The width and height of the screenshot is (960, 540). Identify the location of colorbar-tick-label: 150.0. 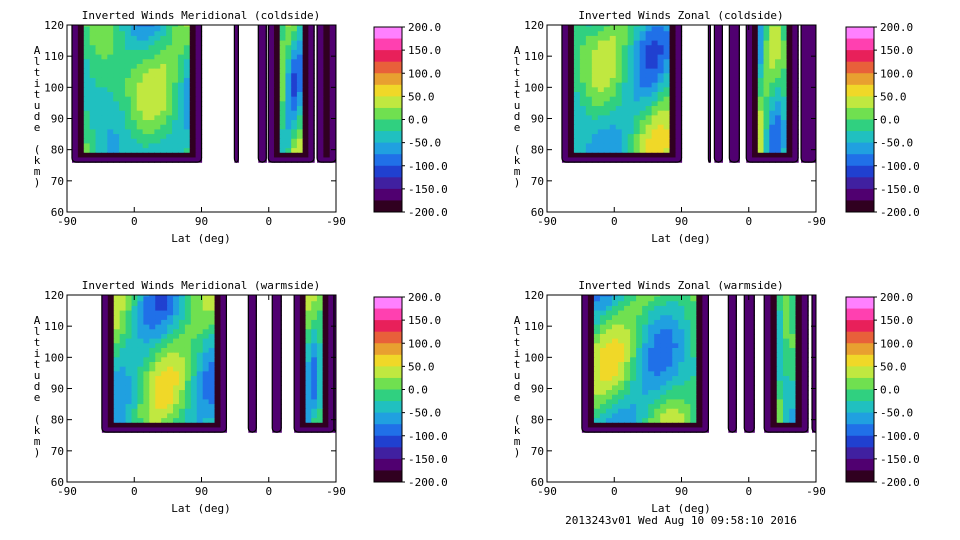
(424, 50).